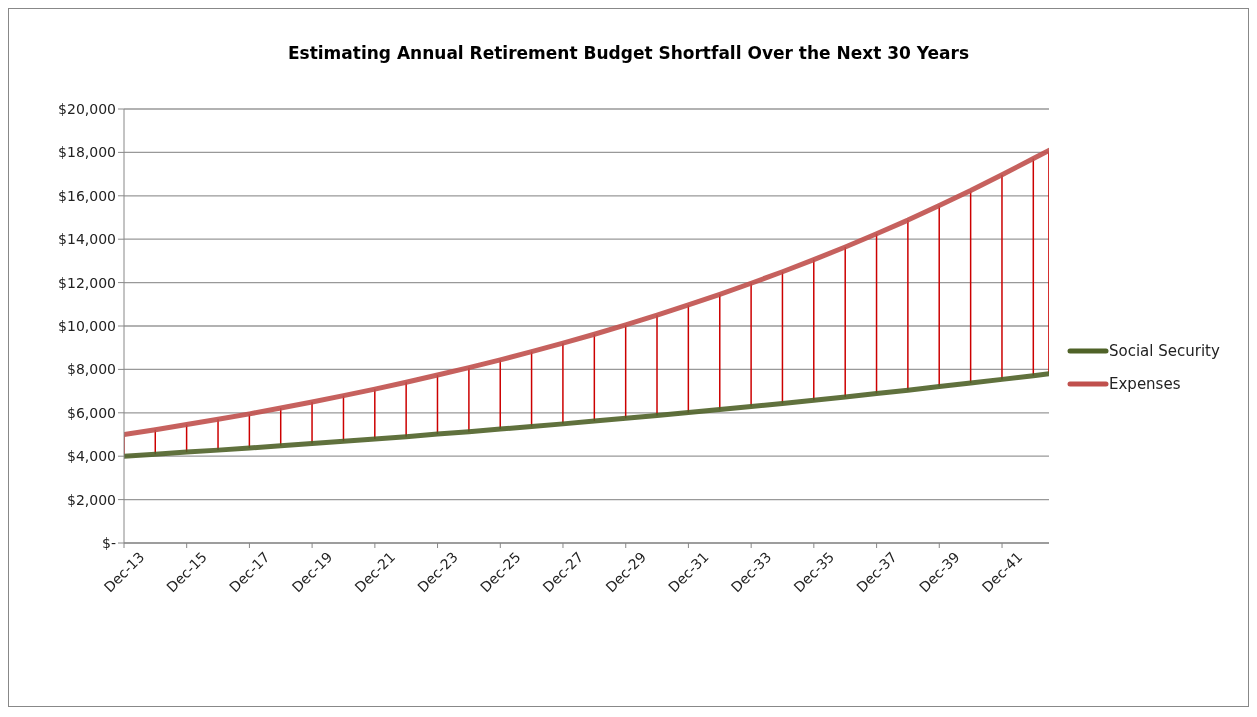  I want to click on legend-label: Expenses, so click(1145, 383).